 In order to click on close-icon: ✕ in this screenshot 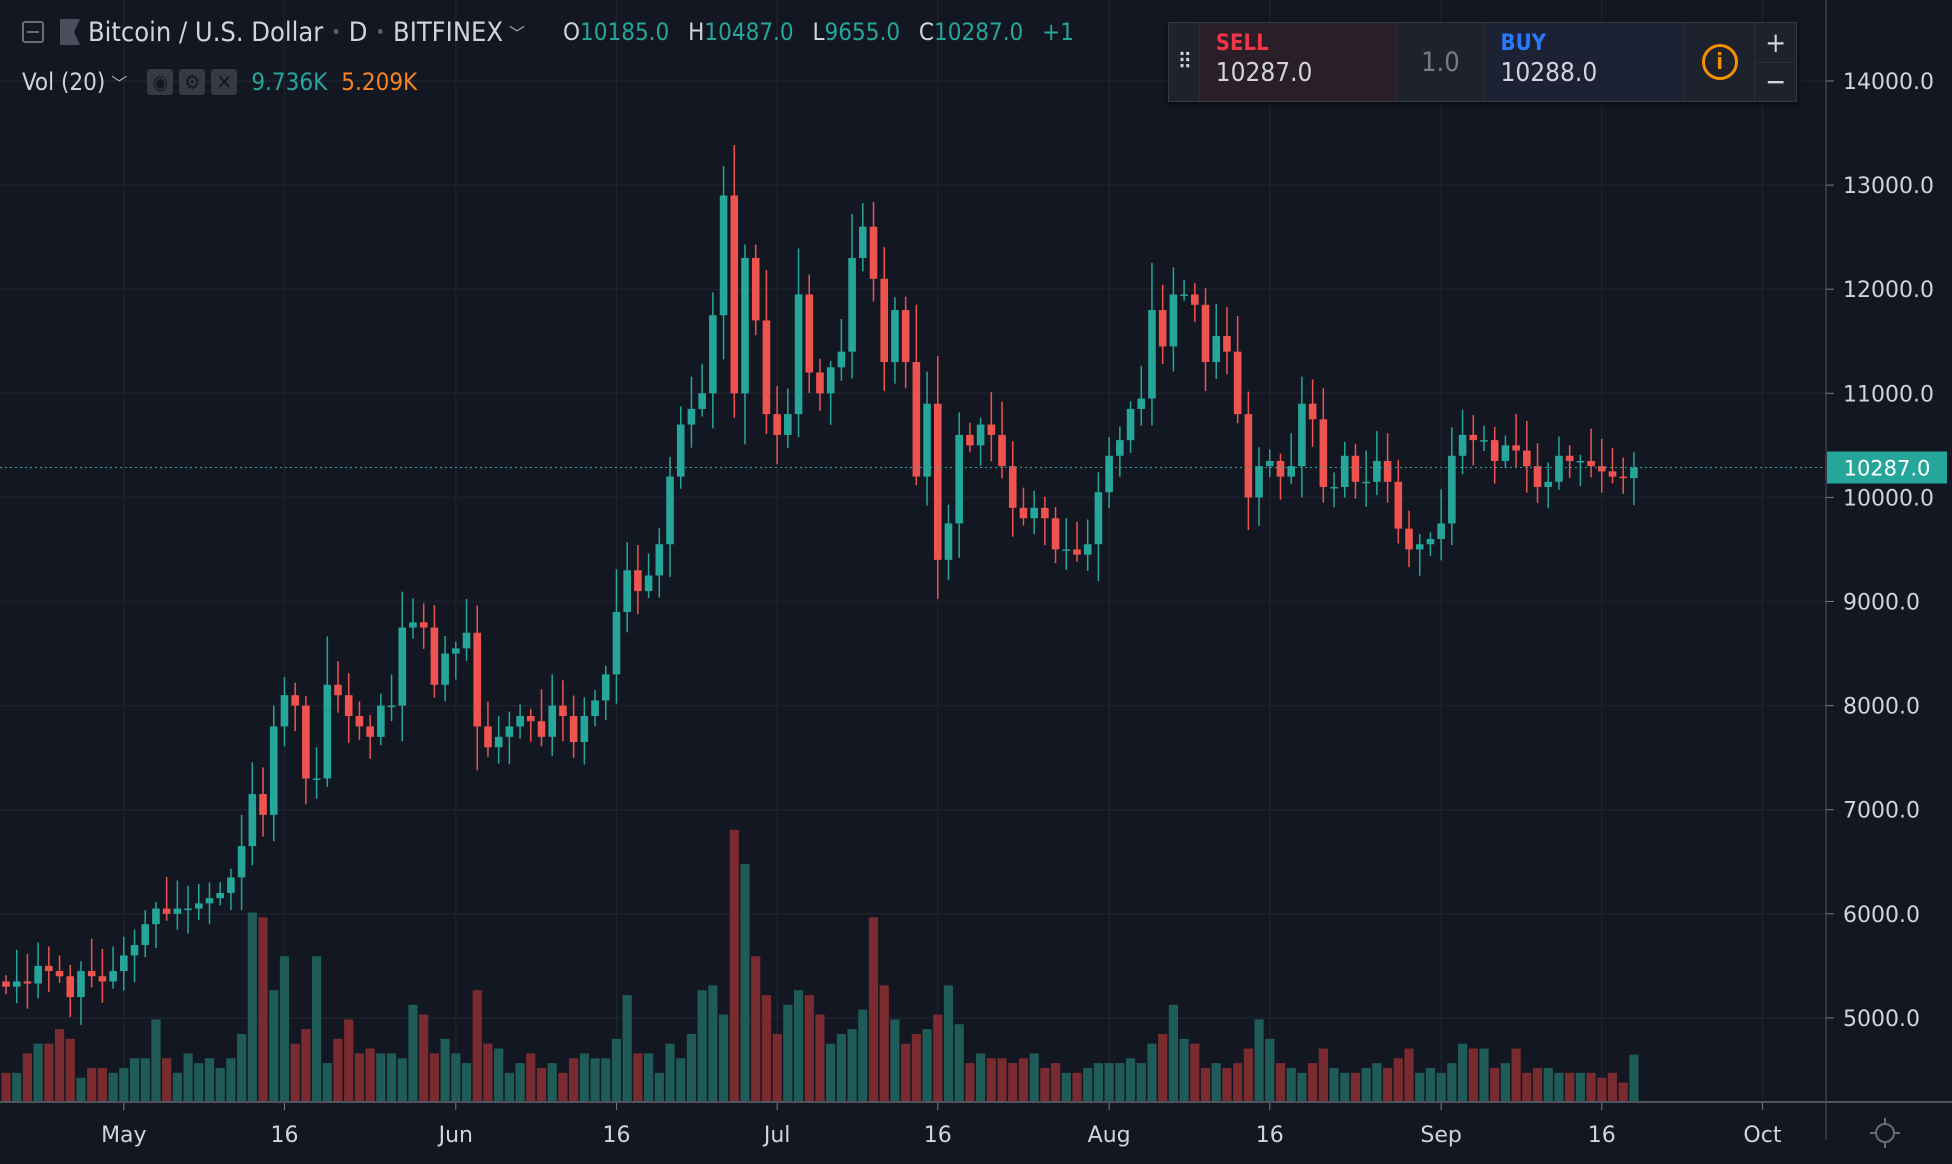, I will do `click(224, 82)`.